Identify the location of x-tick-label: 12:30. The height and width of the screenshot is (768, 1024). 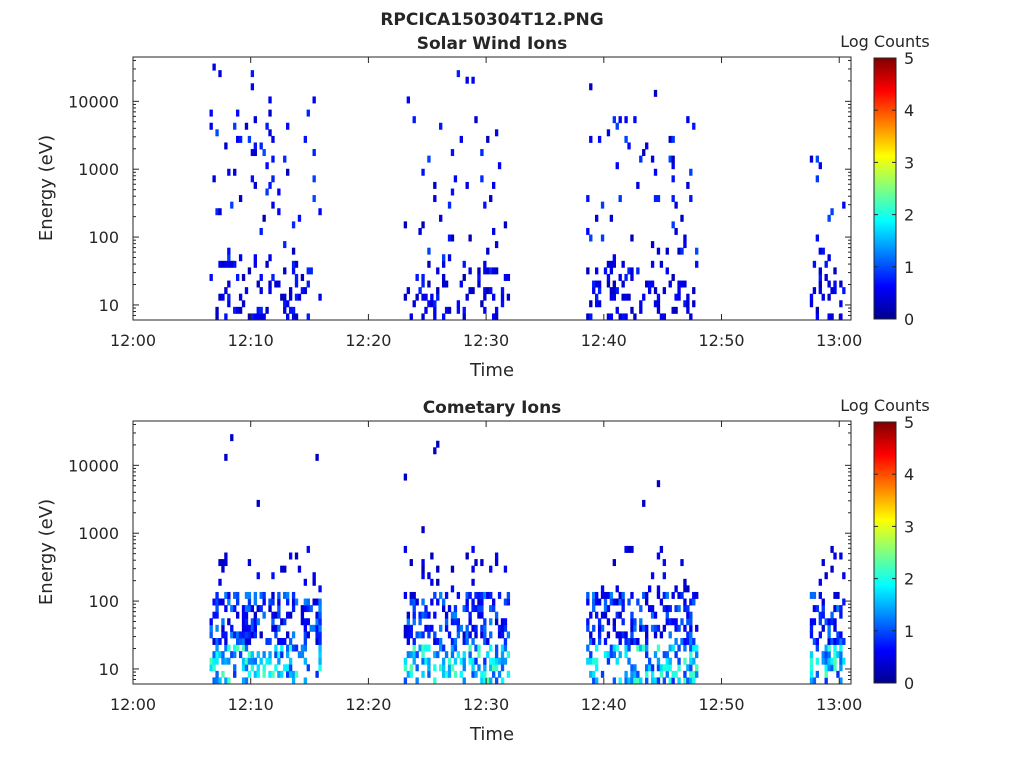
(486, 340).